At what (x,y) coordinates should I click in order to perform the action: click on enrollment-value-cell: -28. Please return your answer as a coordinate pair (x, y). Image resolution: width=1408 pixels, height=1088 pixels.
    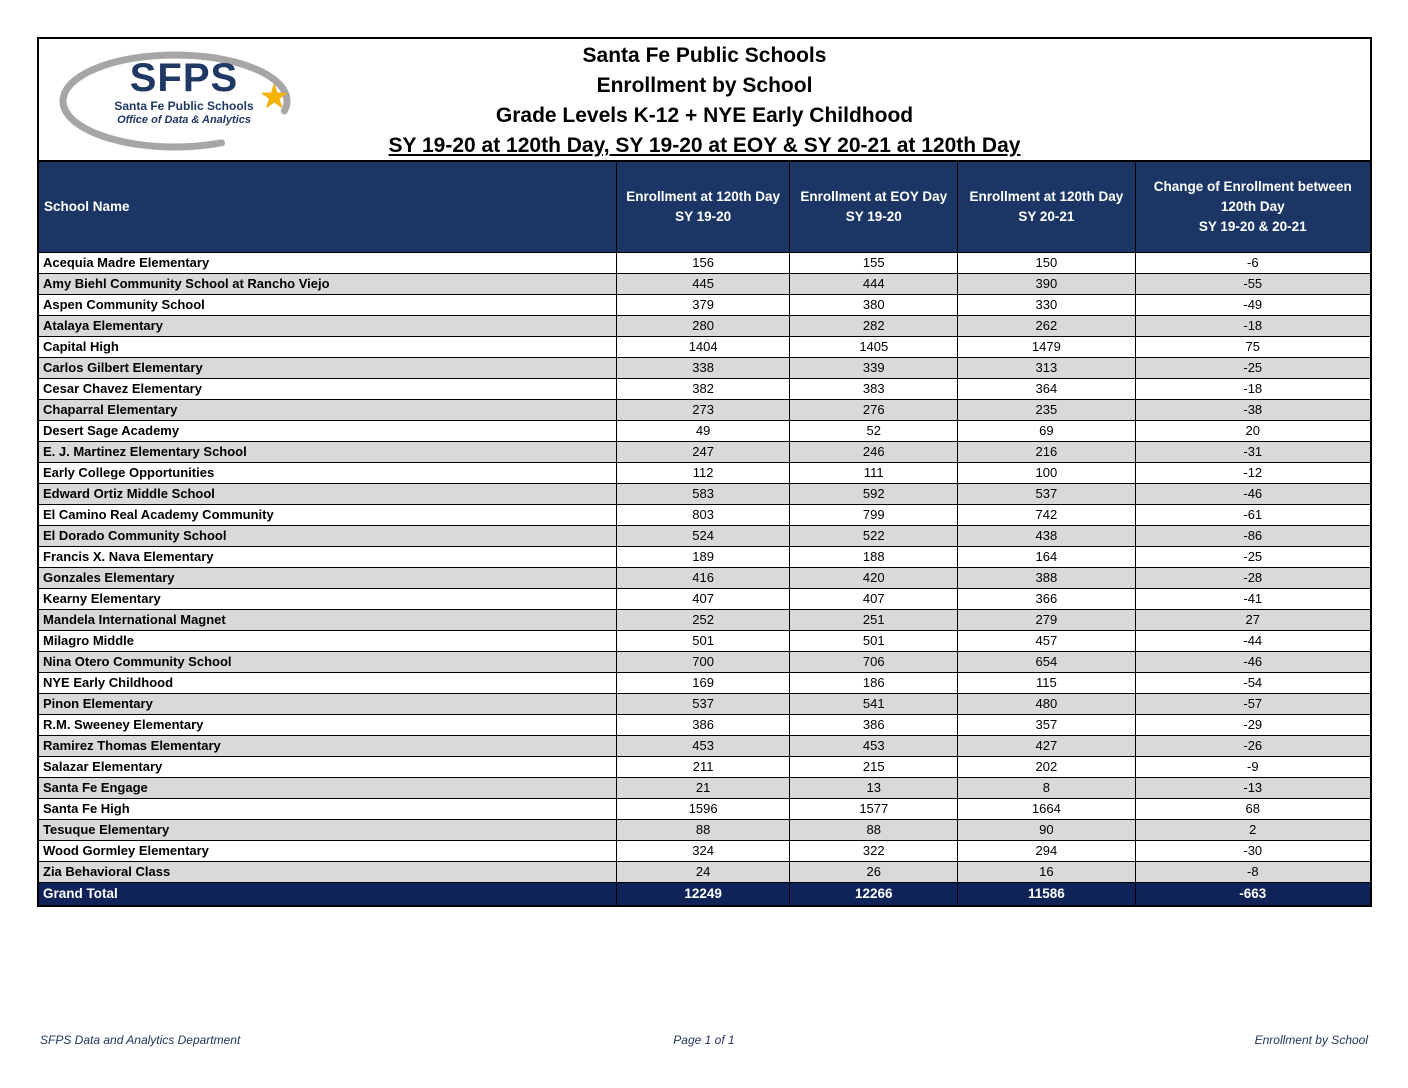
    Looking at the image, I should click on (1253, 577).